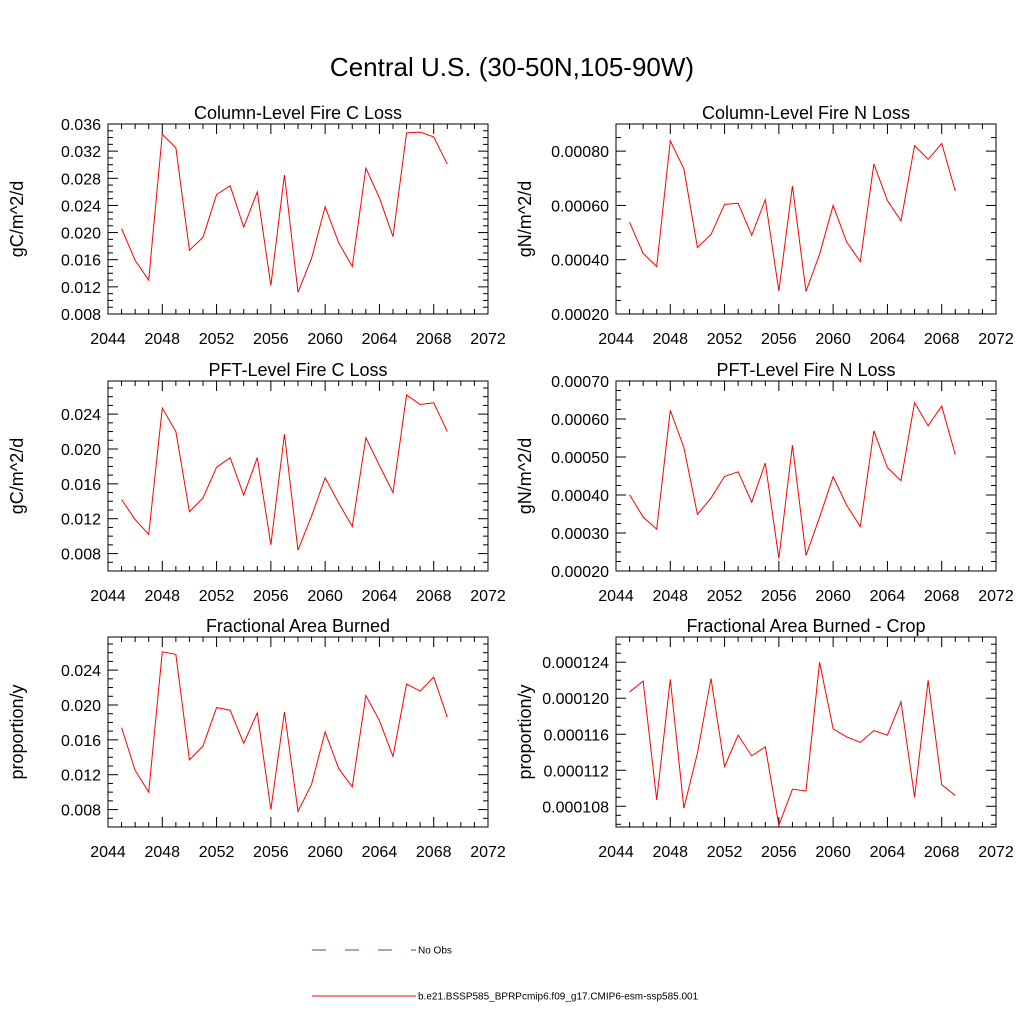 The height and width of the screenshot is (1024, 1024). What do you see at coordinates (435, 951) in the screenshot?
I see `legend-no-obs-label: No Obs` at bounding box center [435, 951].